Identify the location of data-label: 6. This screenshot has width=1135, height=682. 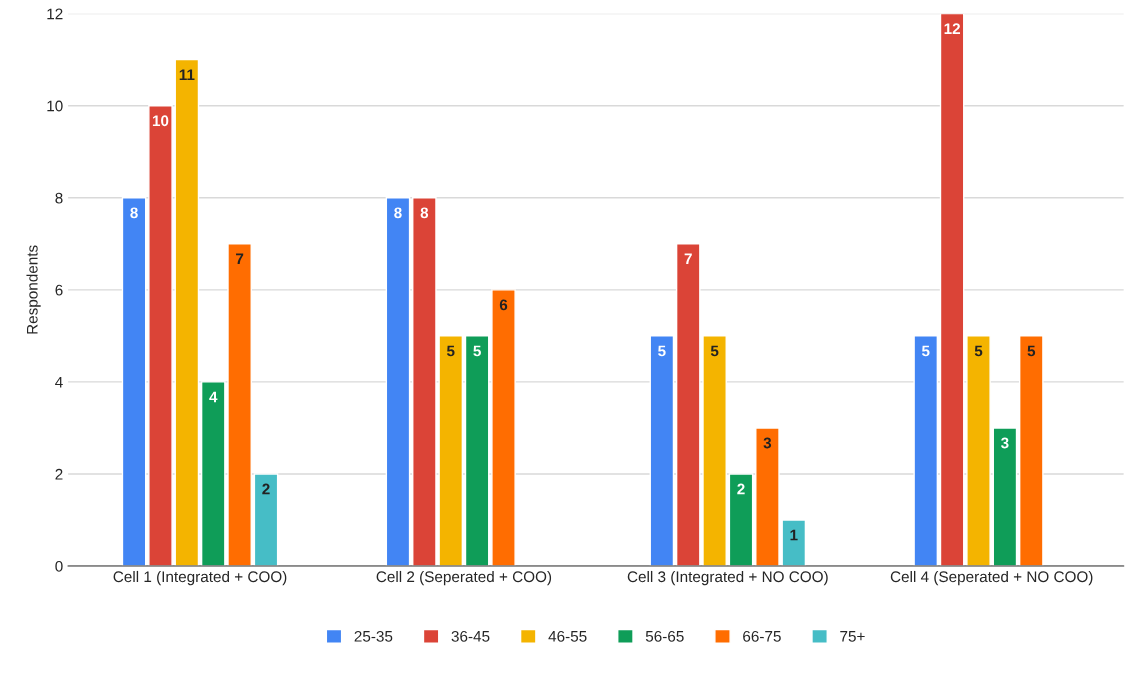
(503, 305).